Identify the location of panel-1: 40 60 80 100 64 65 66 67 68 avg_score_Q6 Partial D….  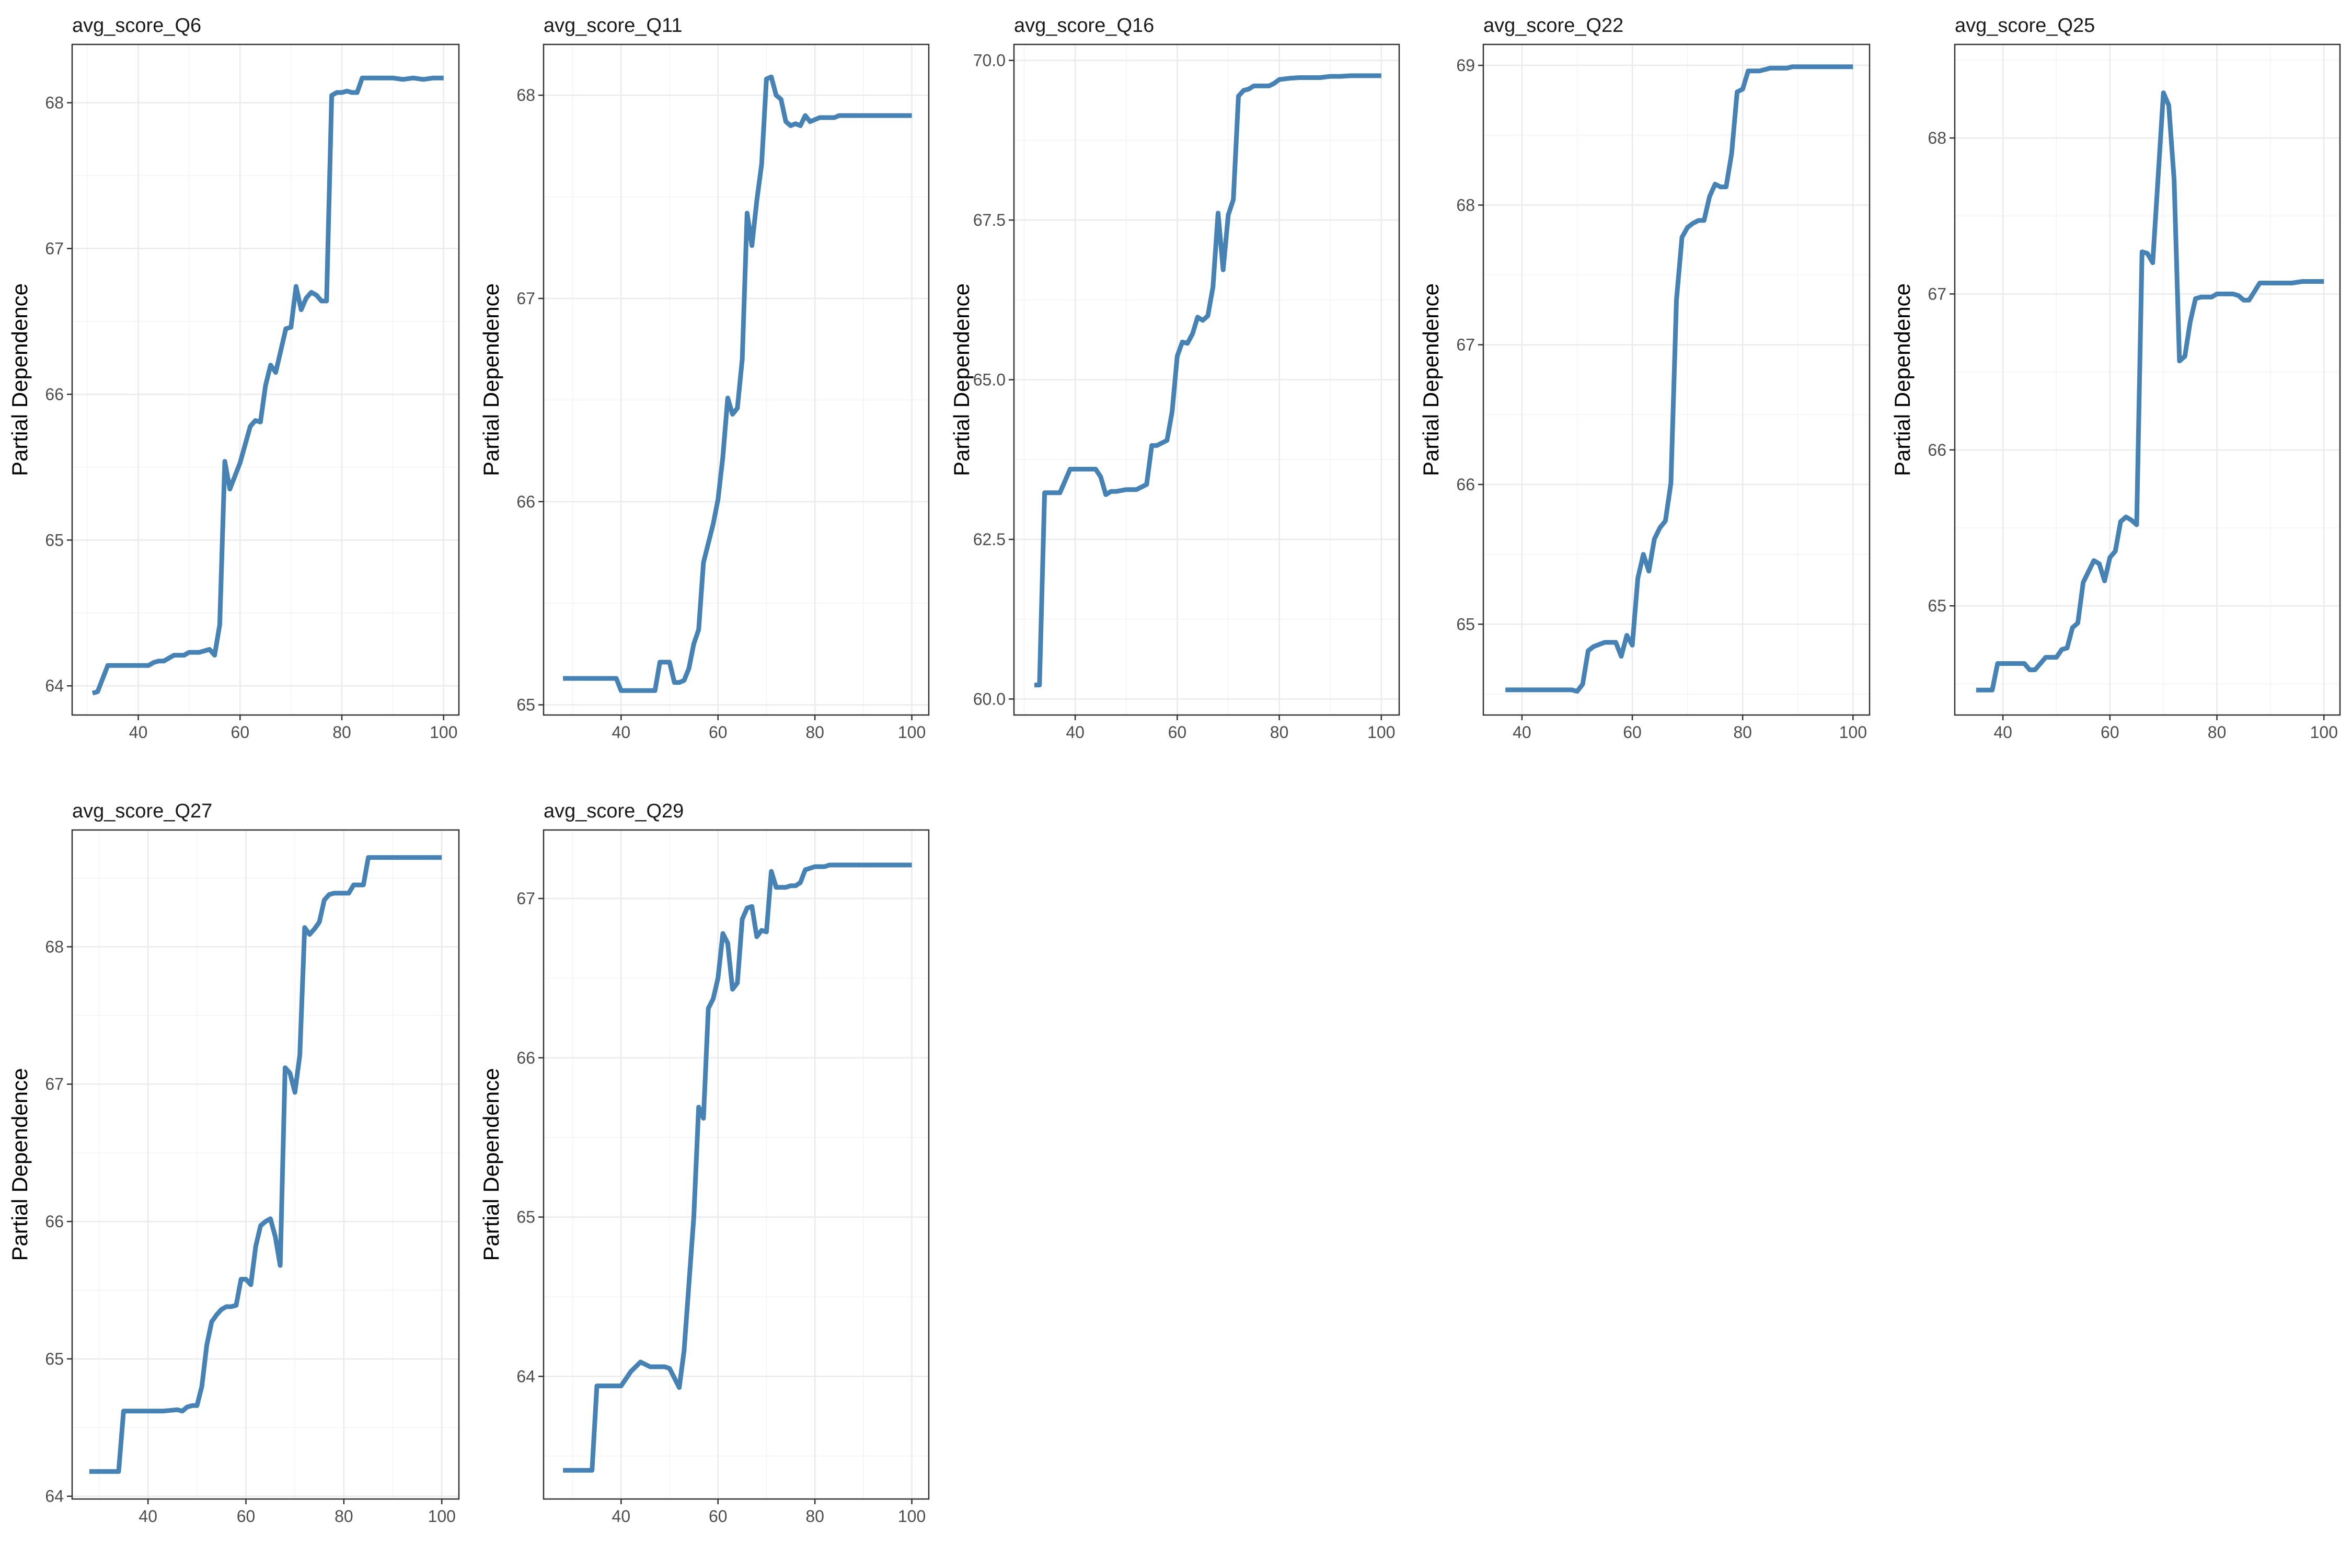
(233, 378).